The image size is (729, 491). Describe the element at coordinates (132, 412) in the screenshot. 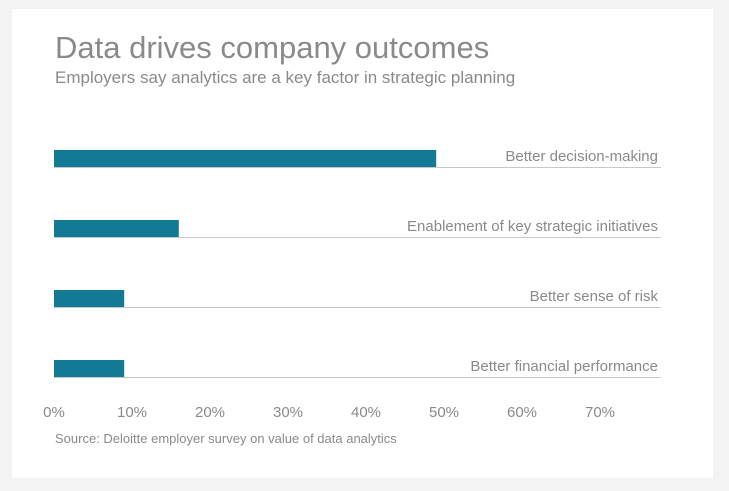

I see `x-tick-label: 10%` at that location.